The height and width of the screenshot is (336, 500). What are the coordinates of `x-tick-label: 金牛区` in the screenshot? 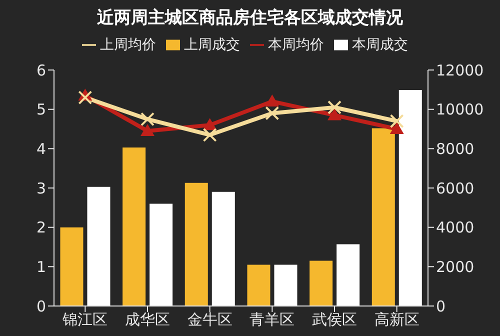 It's located at (209, 319).